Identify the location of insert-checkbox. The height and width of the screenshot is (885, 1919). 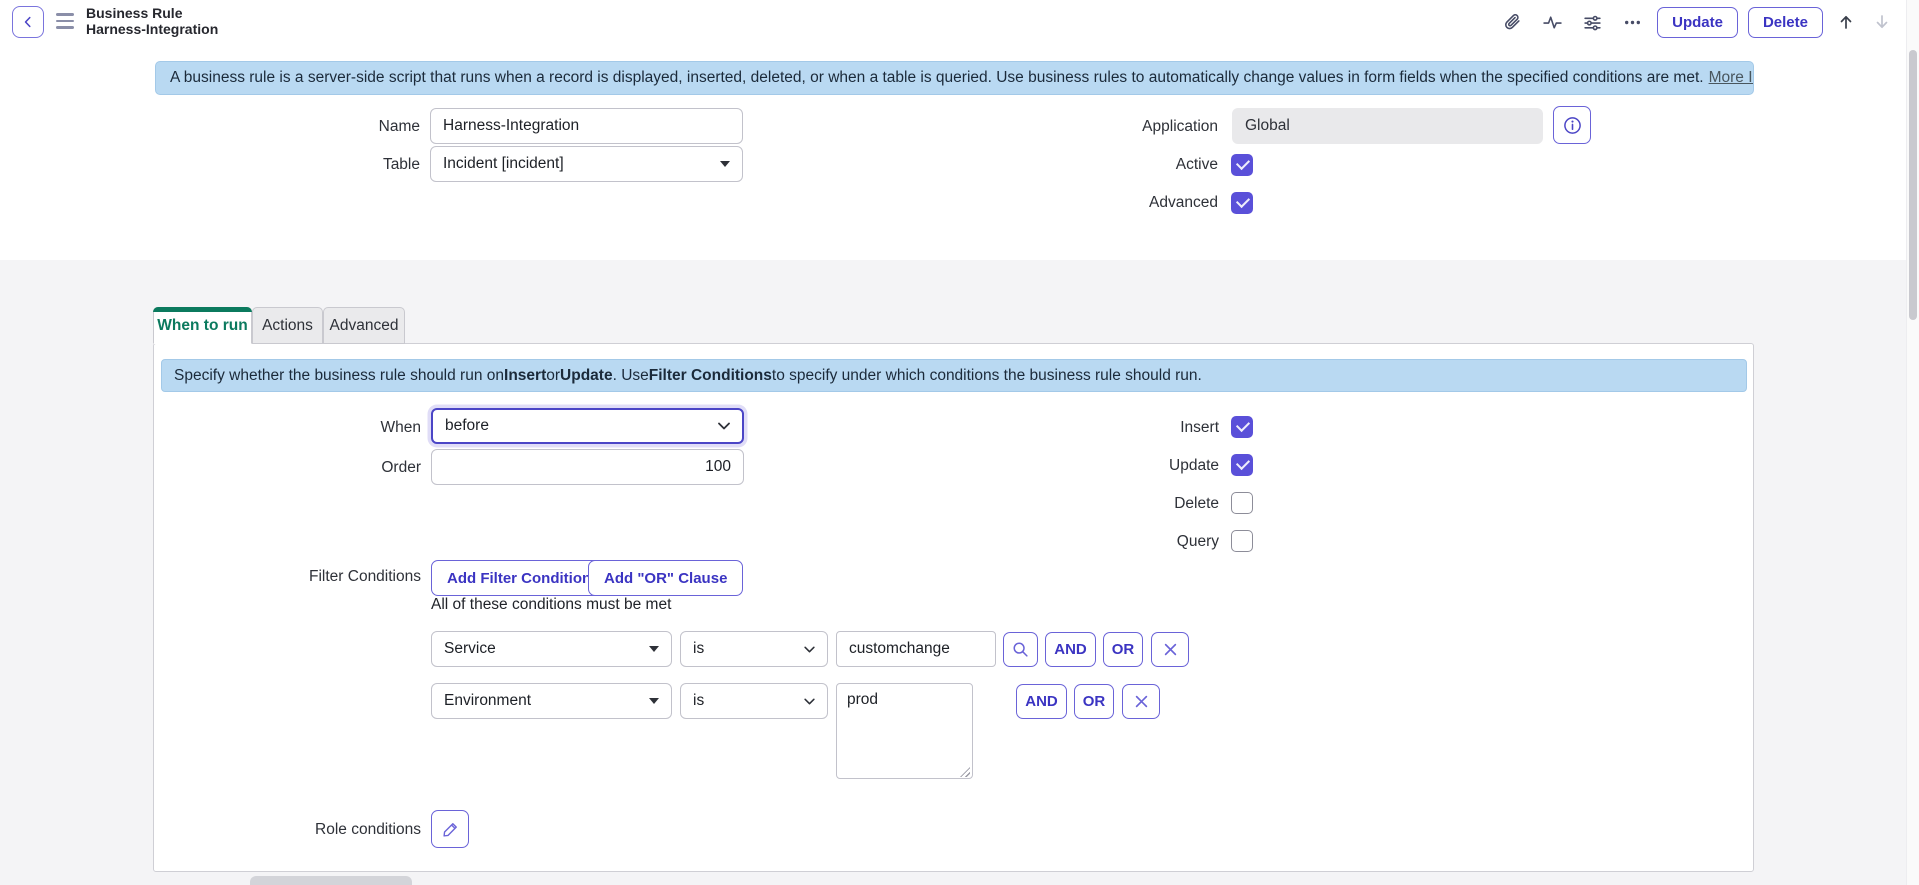
(1242, 427).